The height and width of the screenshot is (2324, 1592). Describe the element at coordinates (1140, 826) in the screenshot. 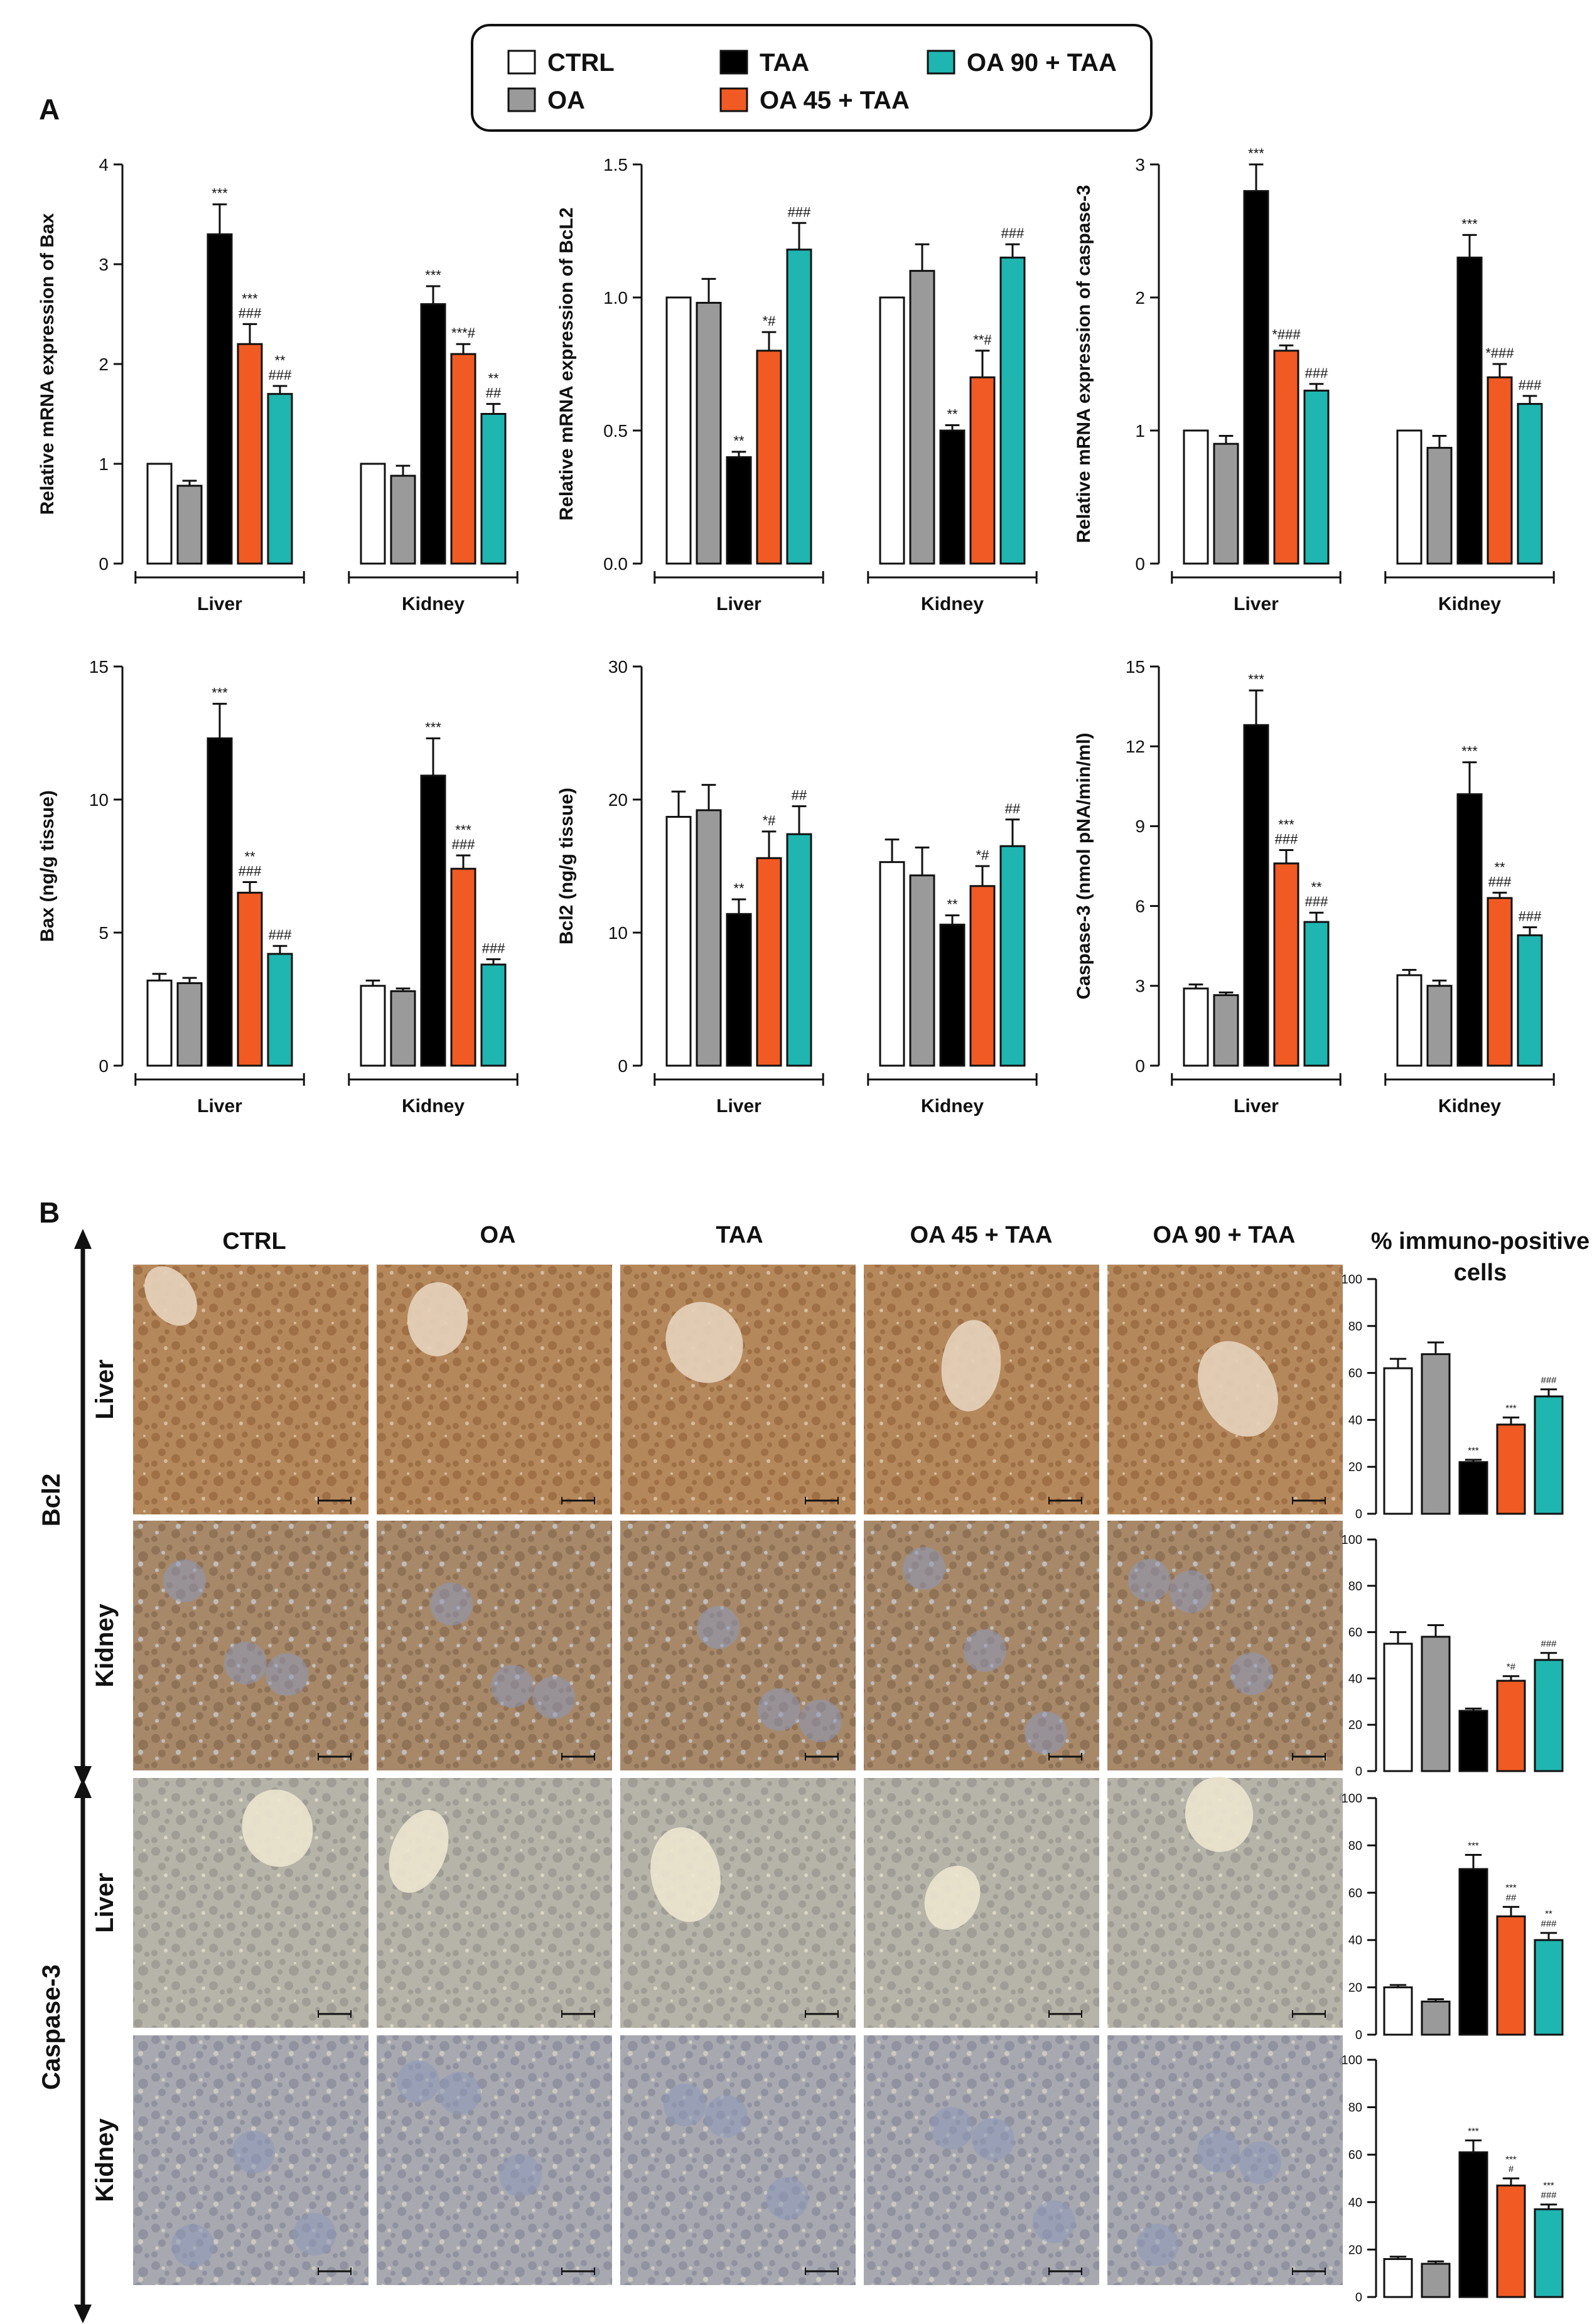

I see `y-tick-label: 9` at that location.